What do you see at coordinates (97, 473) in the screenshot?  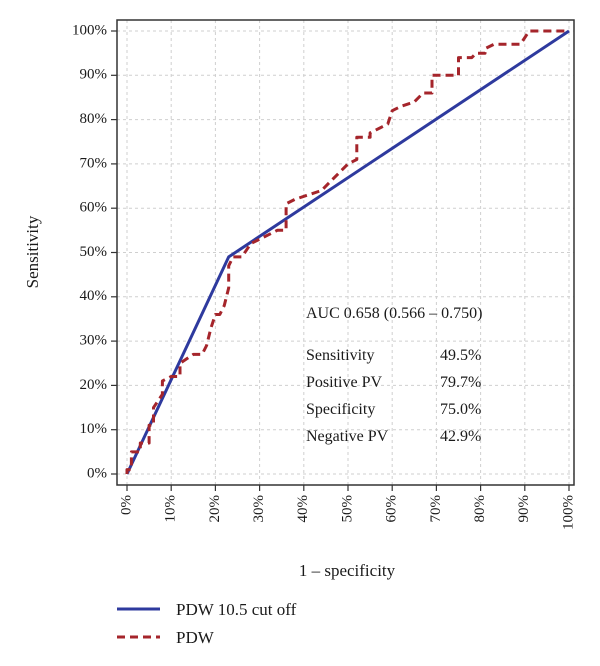 I see `y-tick-label: 0%` at bounding box center [97, 473].